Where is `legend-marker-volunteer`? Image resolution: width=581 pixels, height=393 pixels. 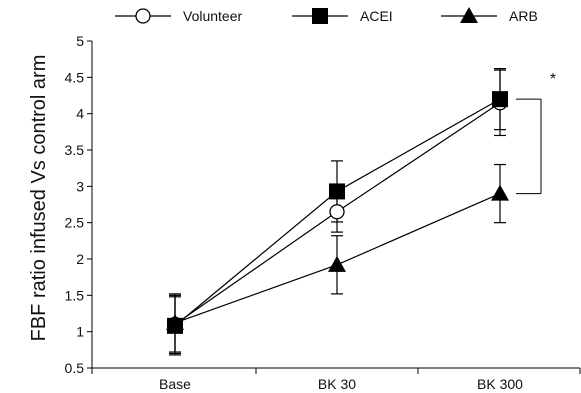 legend-marker-volunteer is located at coordinates (143, 16).